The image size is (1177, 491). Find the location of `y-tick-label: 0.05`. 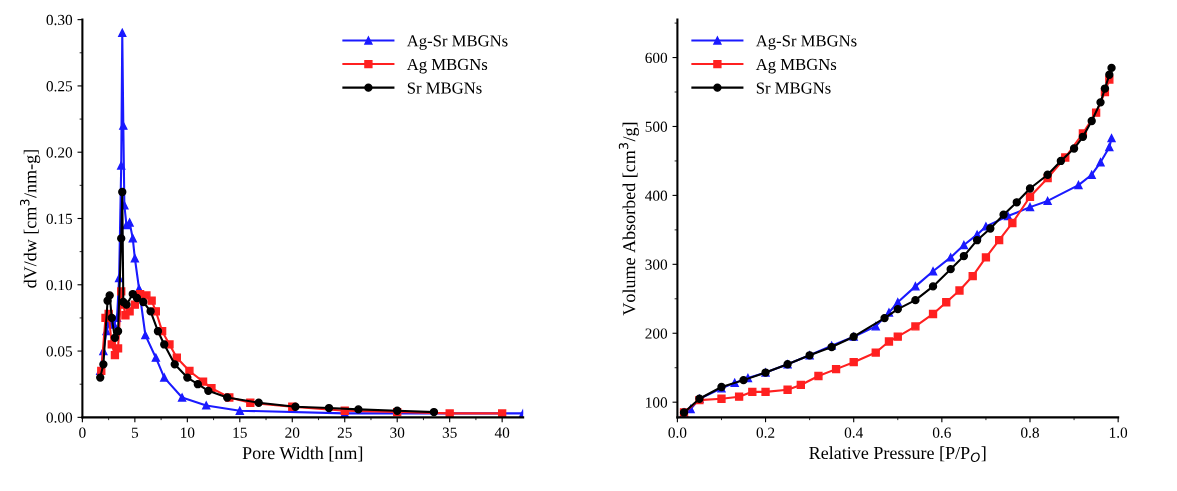

y-tick-label: 0.05 is located at coordinates (59, 351).